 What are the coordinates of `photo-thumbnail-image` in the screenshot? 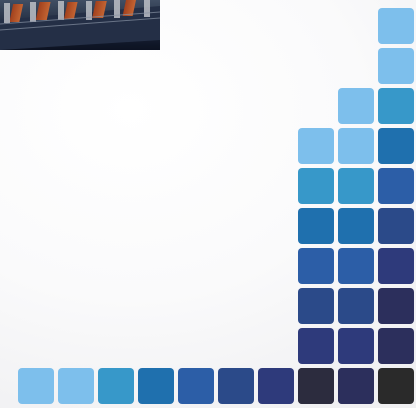 It's located at (80, 25).